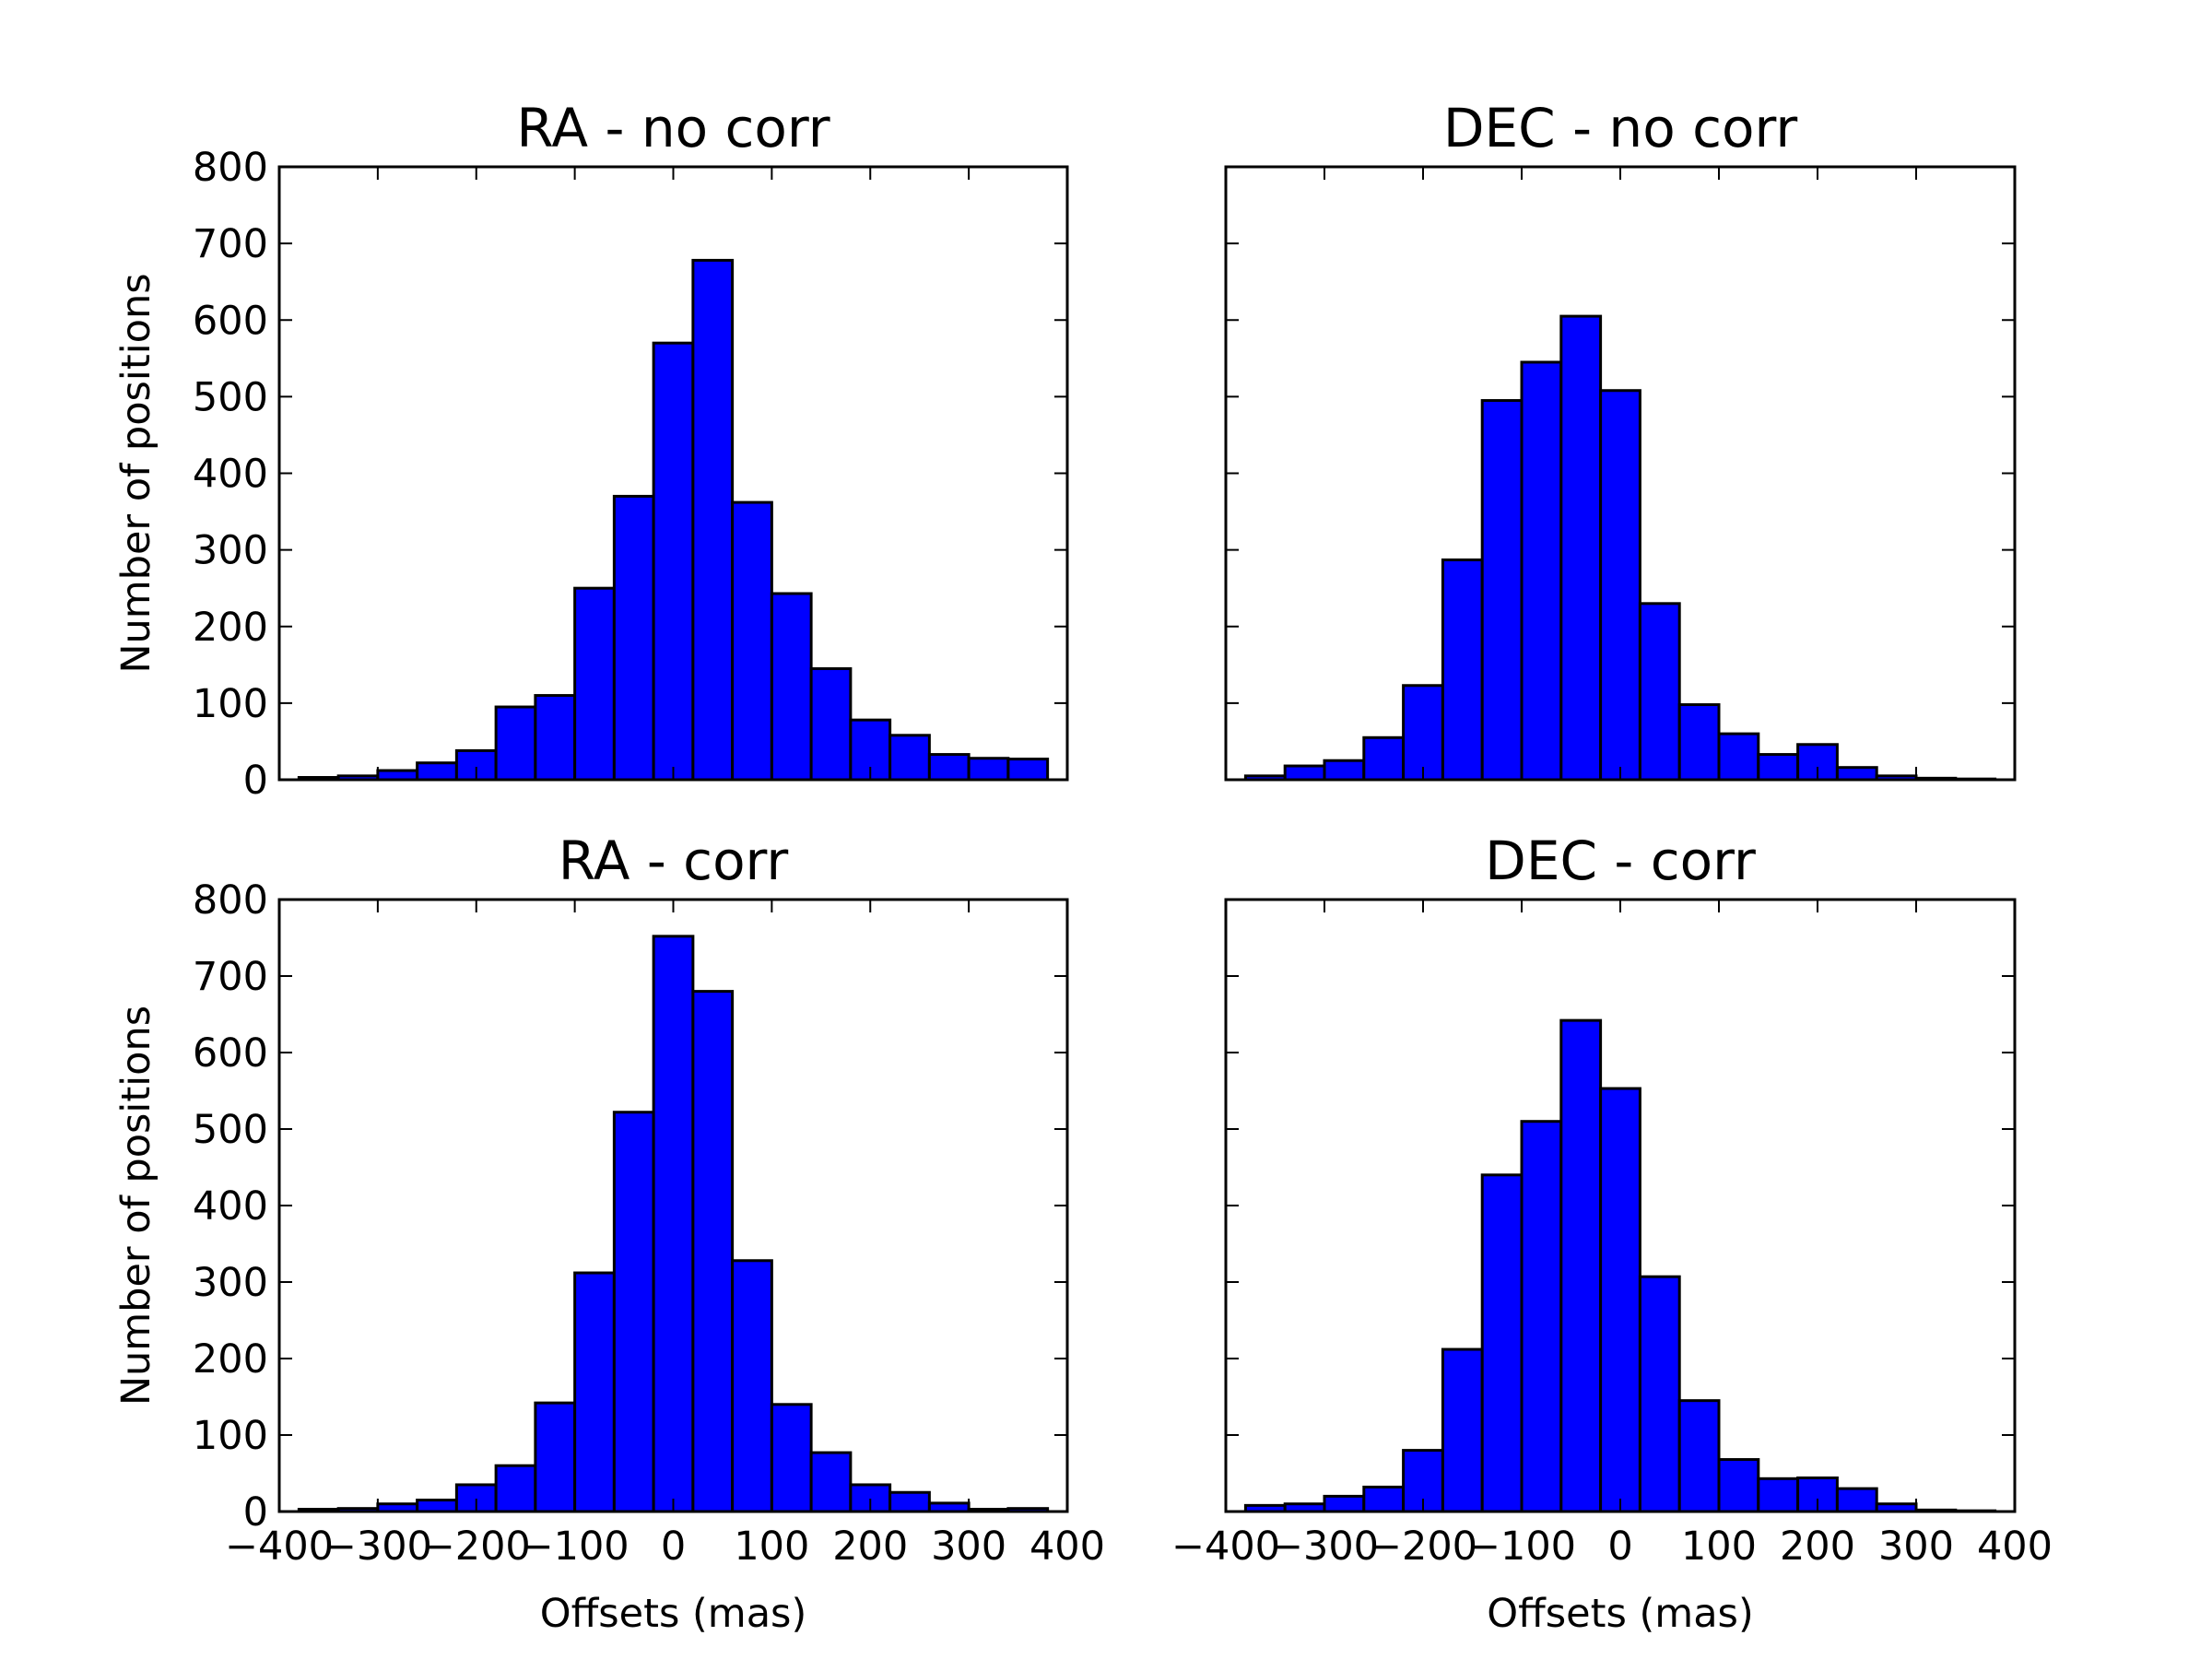 Image resolution: width=2212 pixels, height=1659 pixels. Describe the element at coordinates (1620, 861) in the screenshot. I see `subplot-title: DEC - corr` at that location.